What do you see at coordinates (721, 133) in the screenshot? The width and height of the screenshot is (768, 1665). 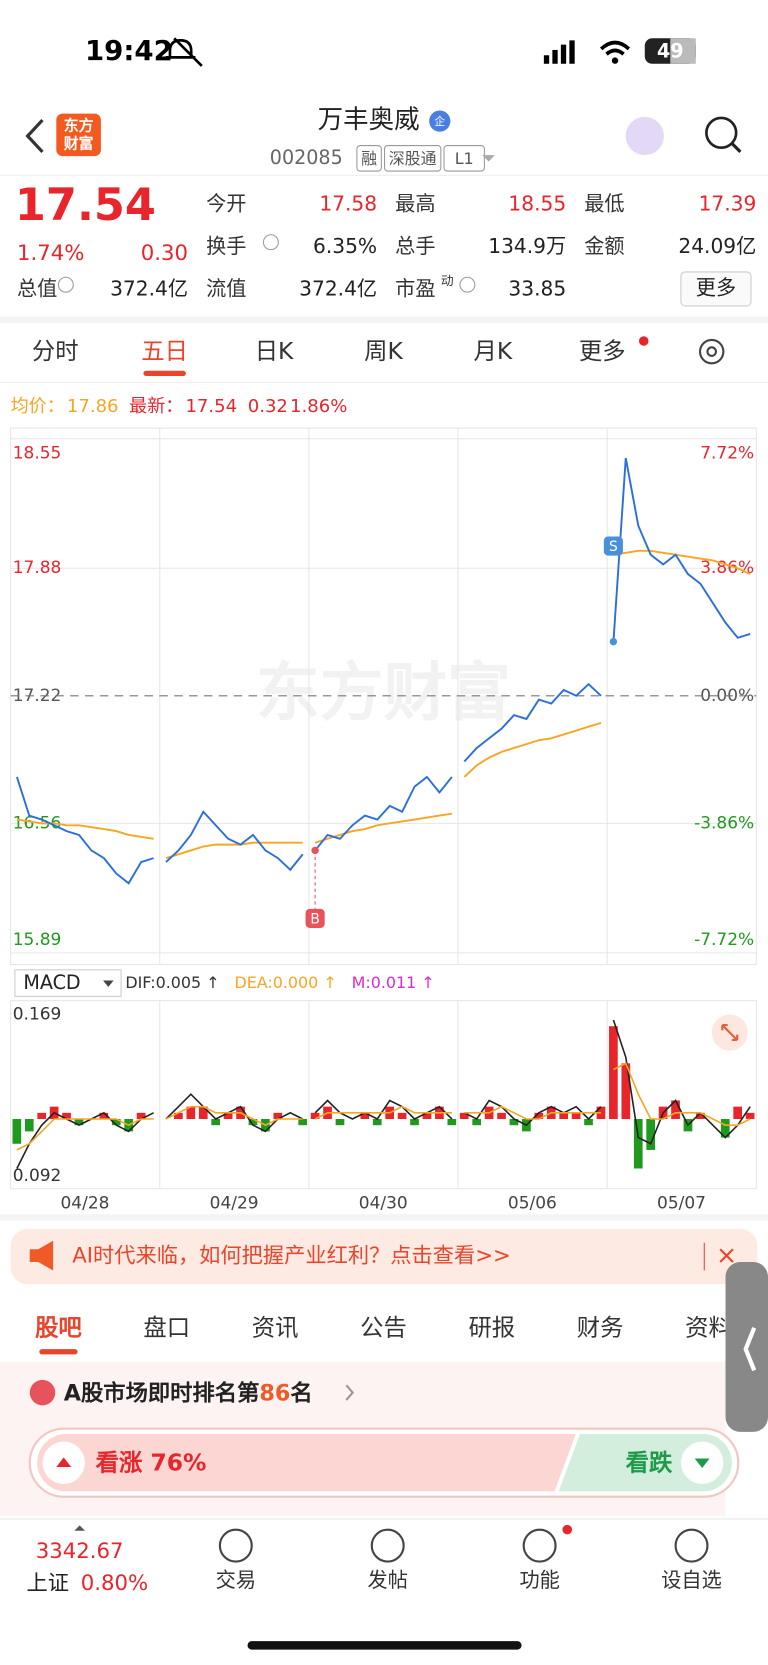 I see `search-icon` at bounding box center [721, 133].